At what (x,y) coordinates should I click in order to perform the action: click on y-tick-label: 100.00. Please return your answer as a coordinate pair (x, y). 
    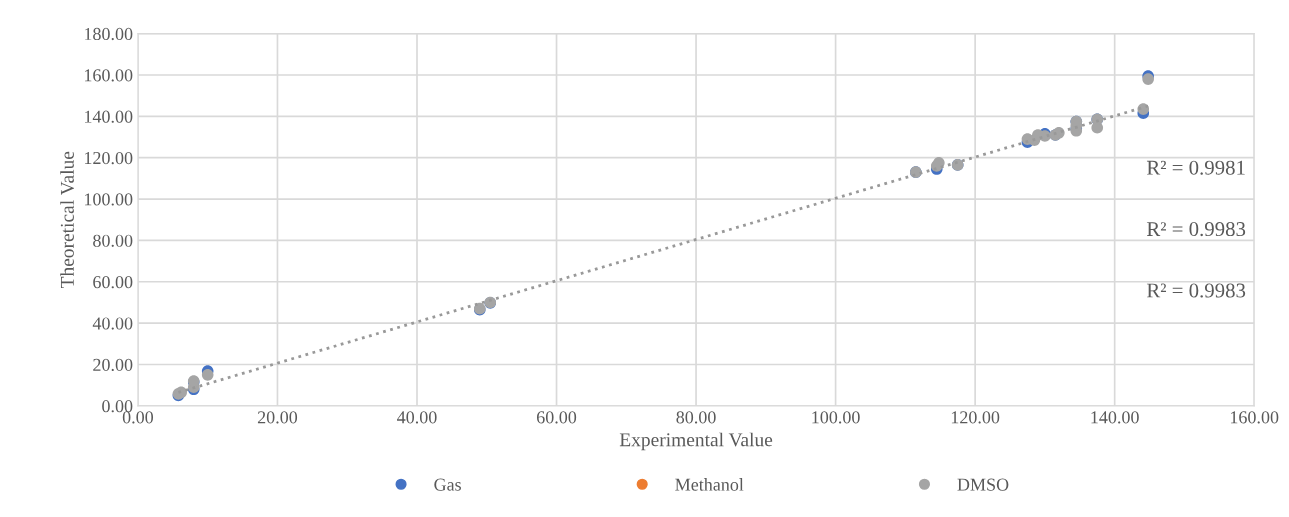
    Looking at the image, I should click on (109, 199).